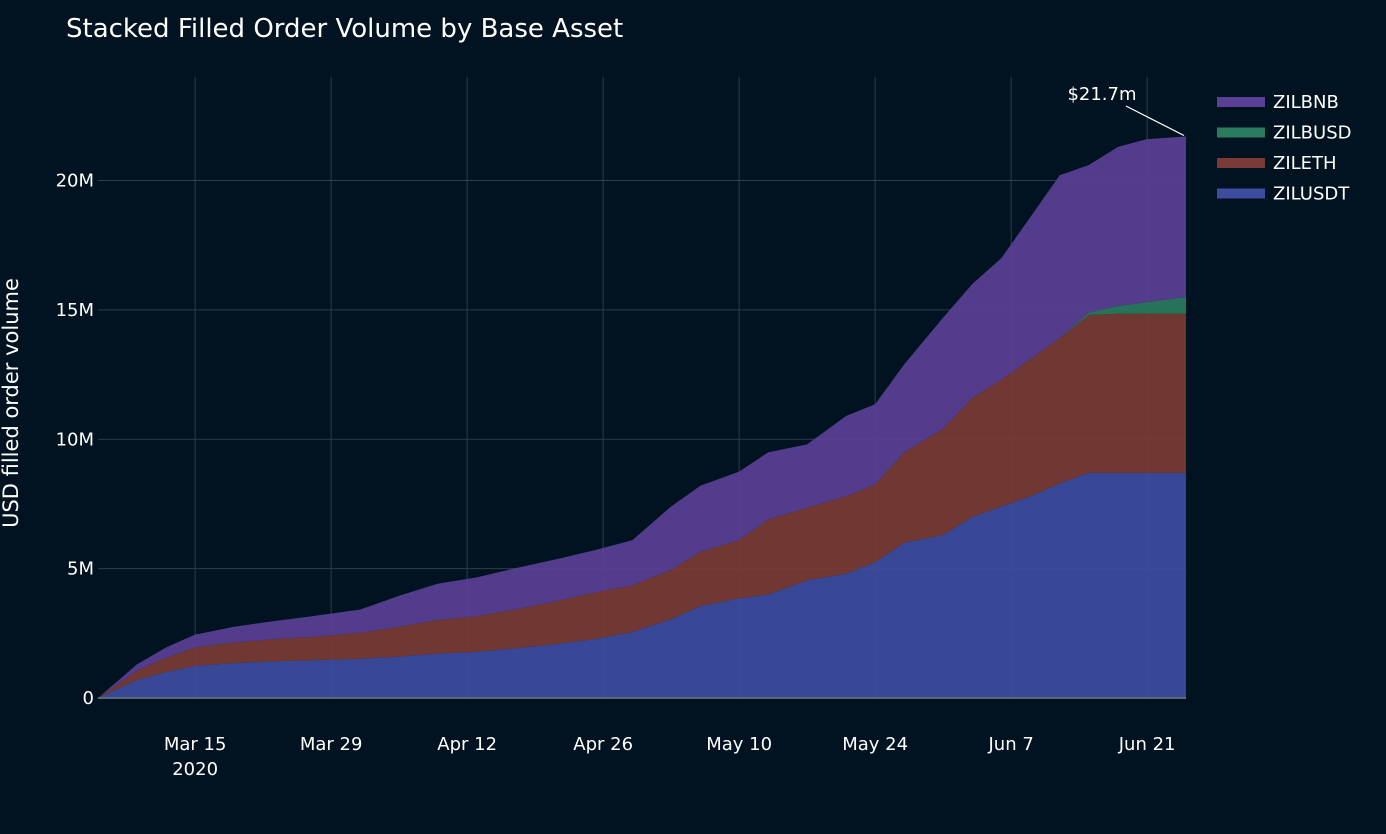  Describe the element at coordinates (1147, 744) in the screenshot. I see `x-tick-label: Jun 21` at that location.